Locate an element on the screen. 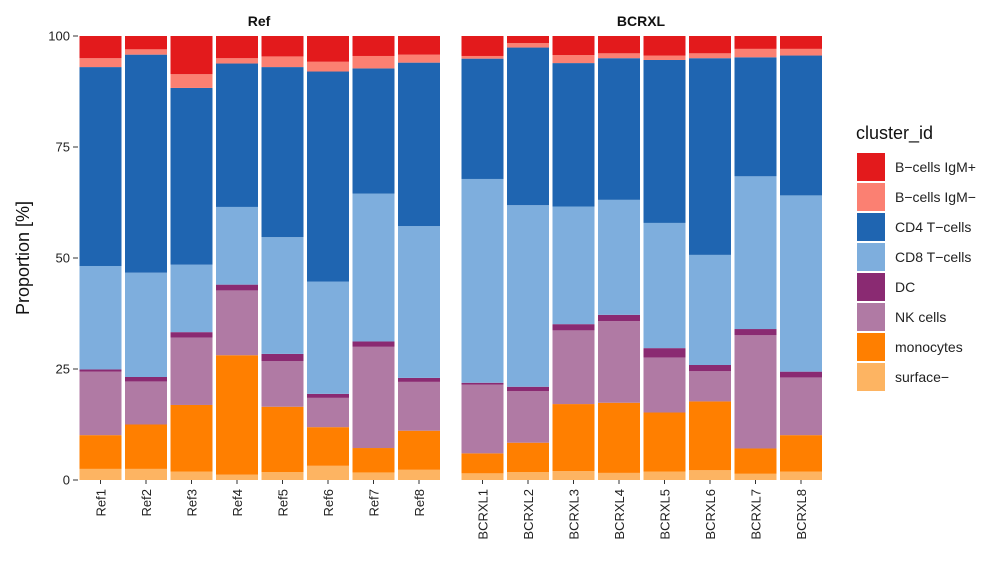  x-tick-label-bcrxl7: BCRXL7 is located at coordinates (756, 514).